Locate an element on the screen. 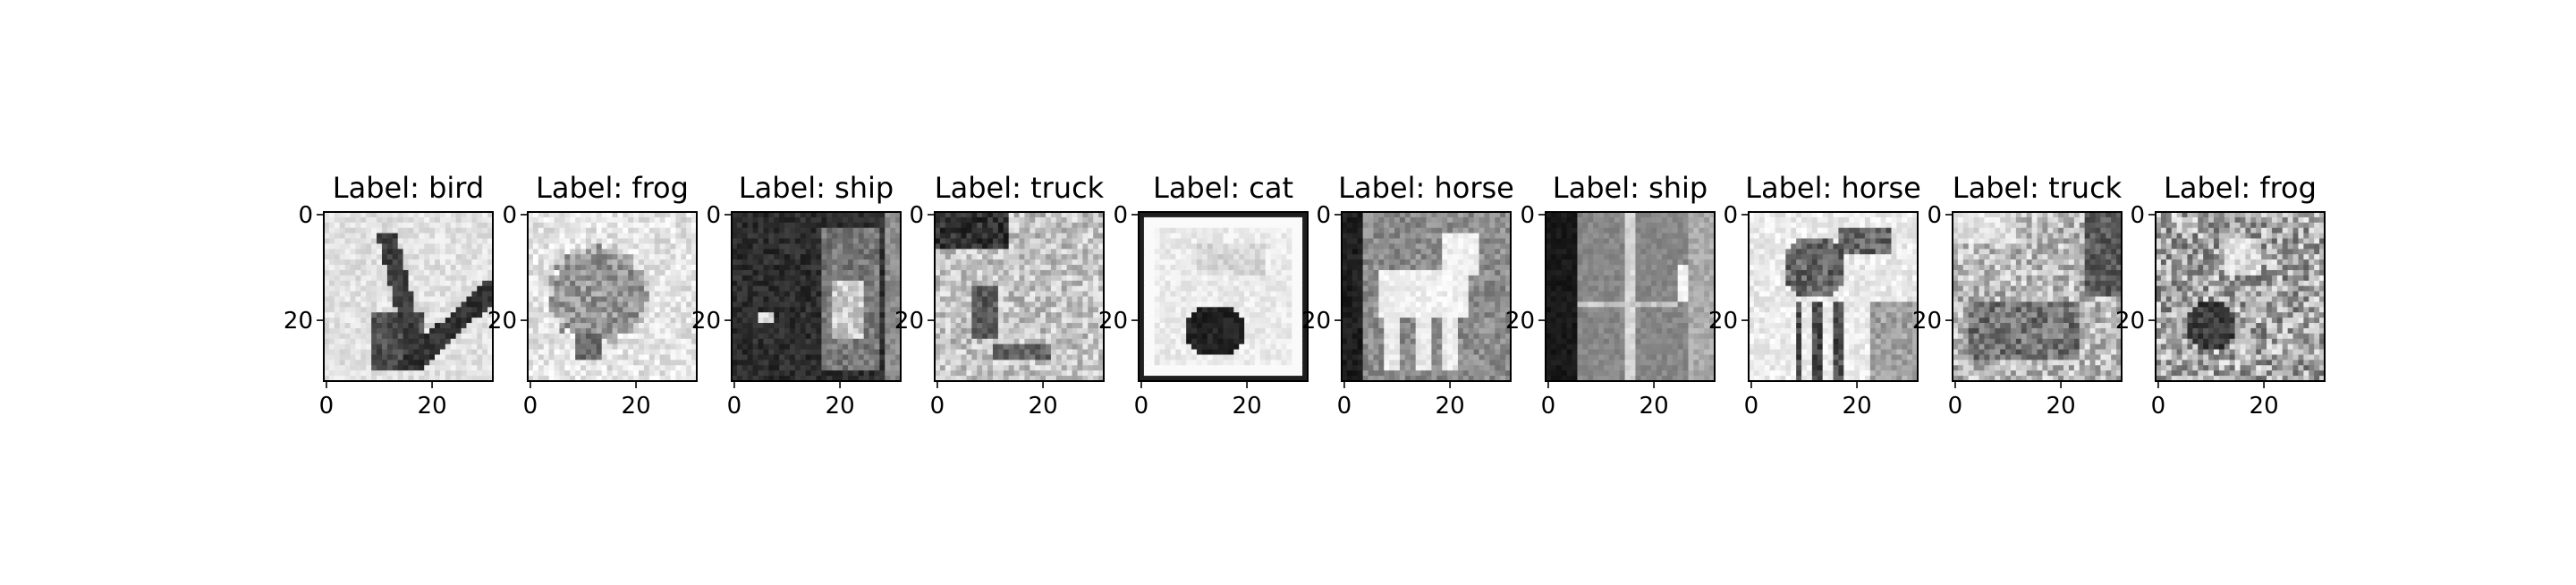  image-panel: Label: cat 0 20 0 20 is located at coordinates (1203, 295).